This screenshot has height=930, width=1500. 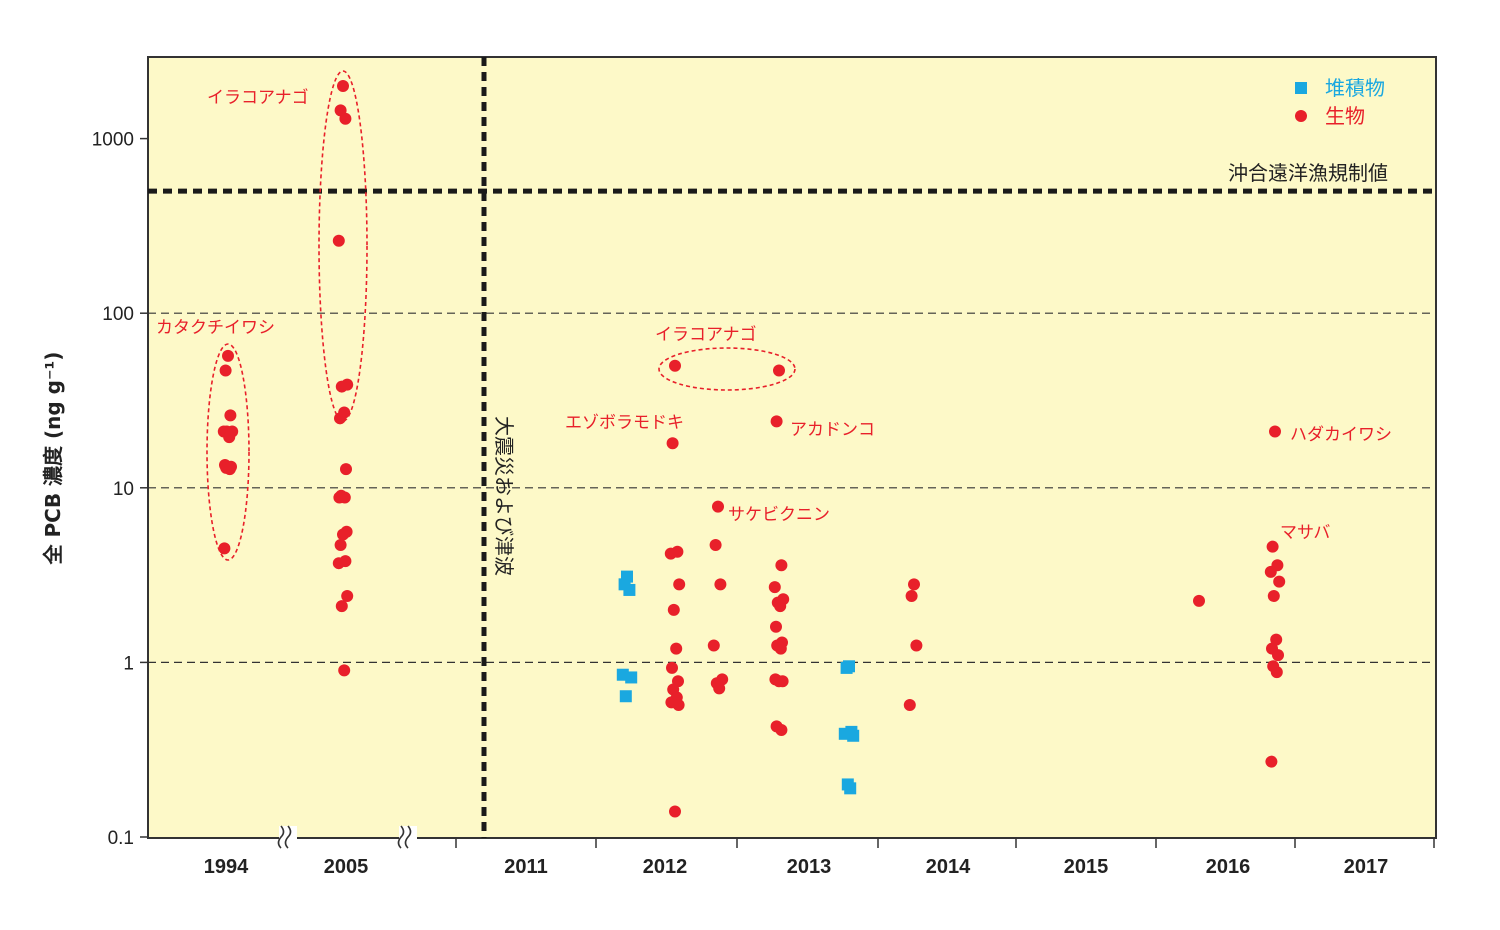 I want to click on y-tick-label: 10, so click(x=123, y=489).